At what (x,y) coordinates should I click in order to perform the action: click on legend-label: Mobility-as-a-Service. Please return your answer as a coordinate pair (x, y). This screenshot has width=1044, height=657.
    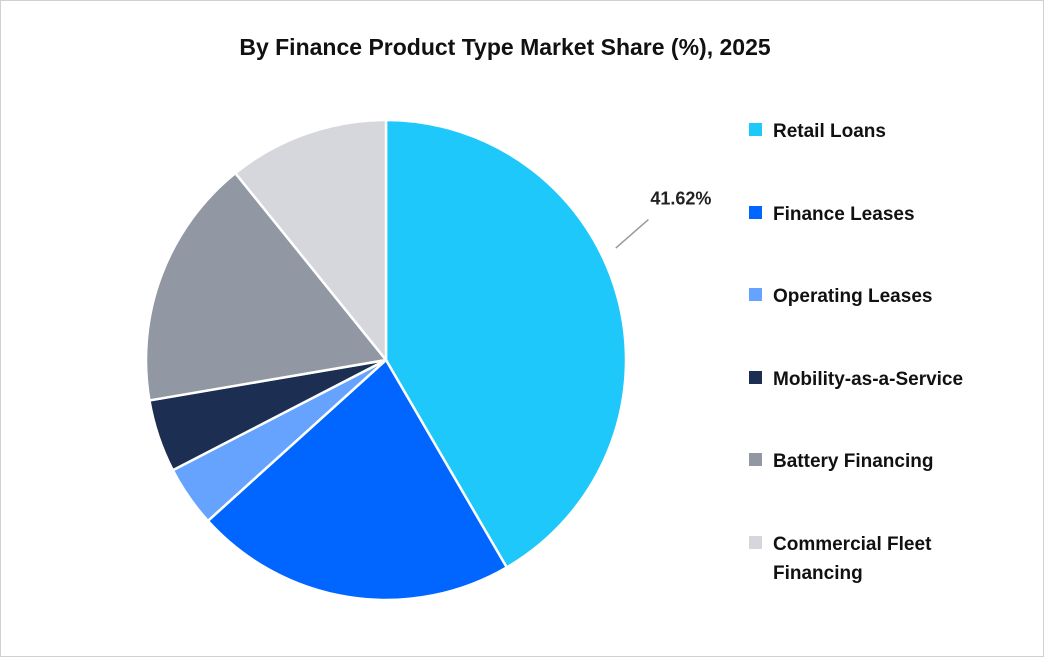
    Looking at the image, I should click on (868, 379).